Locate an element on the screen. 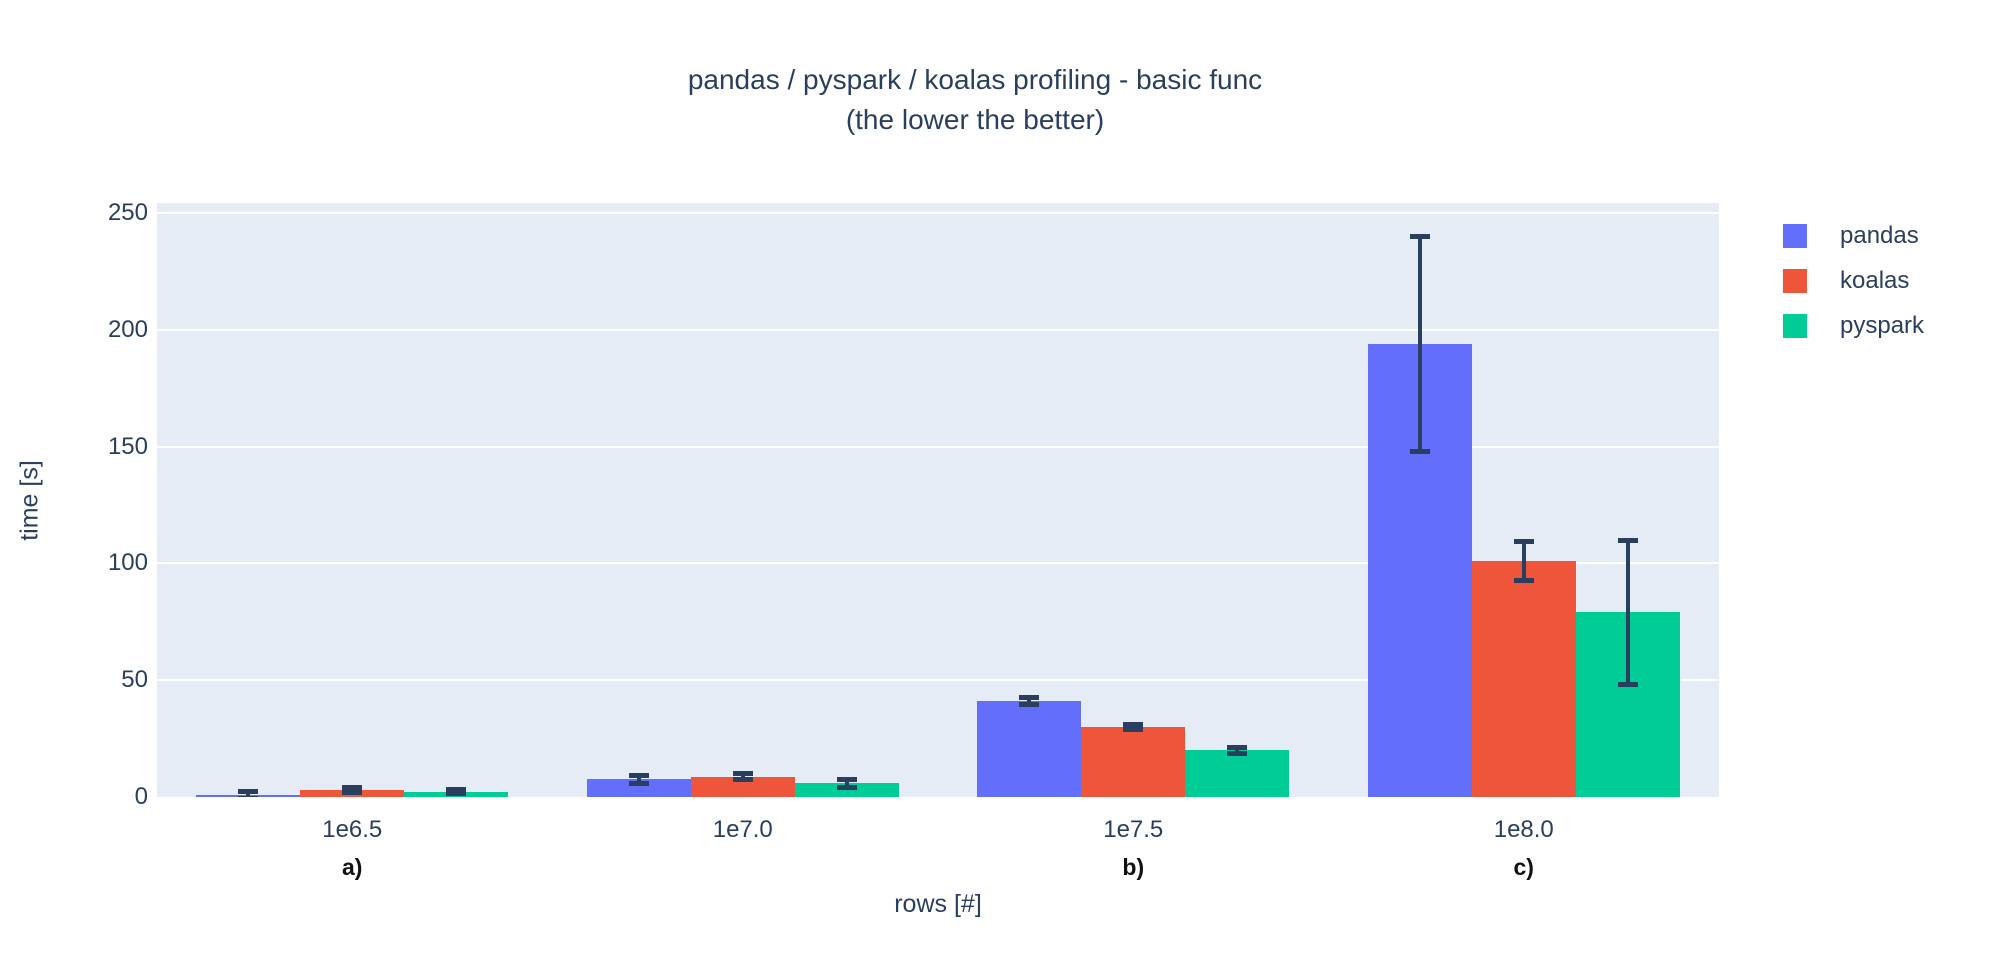 The width and height of the screenshot is (1999, 958). error-cap-bottom-pyspark-1e7.0 is located at coordinates (846, 788).